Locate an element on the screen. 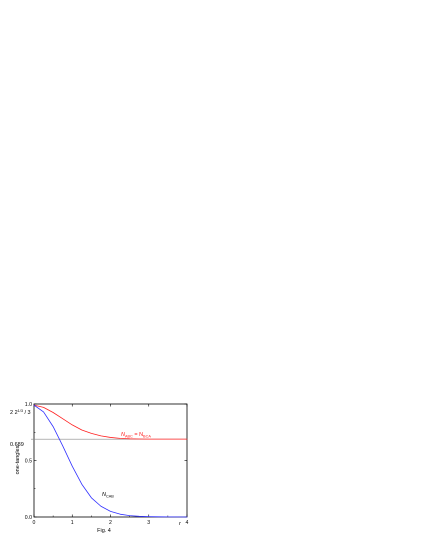 This screenshot has width=421, height=545. svg-text: NCAB is located at coordinates (108, 495).